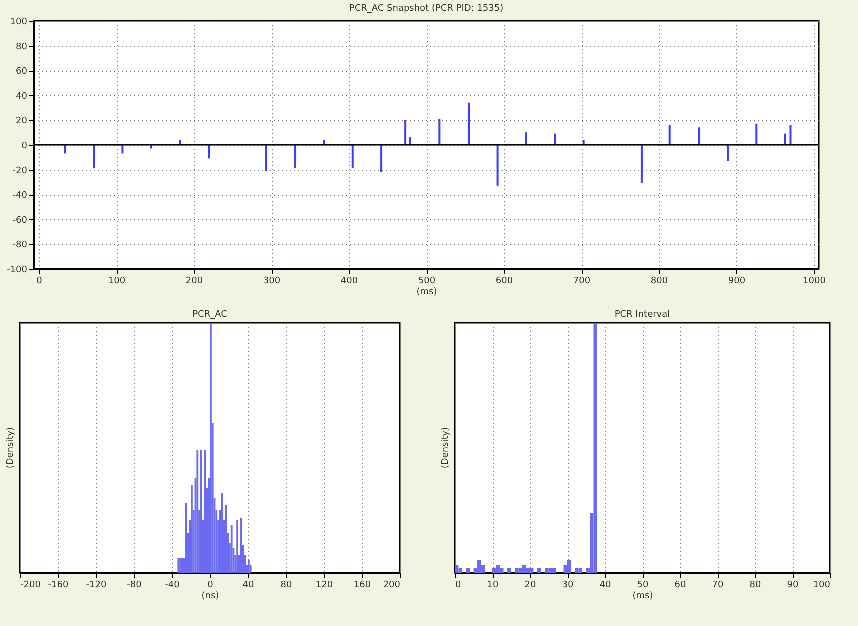 Image resolution: width=858 pixels, height=626 pixels. What do you see at coordinates (737, 281) in the screenshot?
I see `x-tick-label: 900` at bounding box center [737, 281].